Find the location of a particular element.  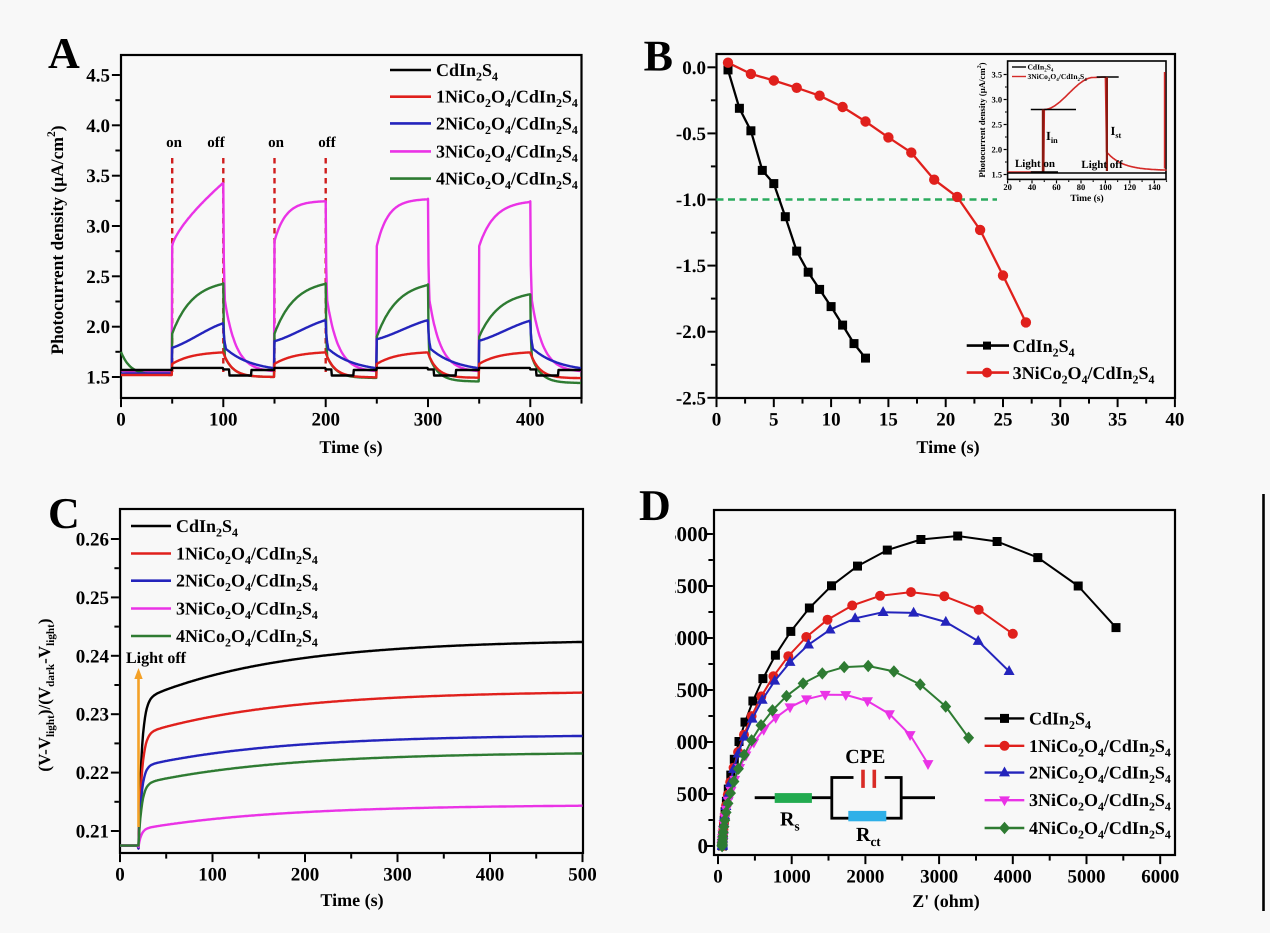

svg-text: -1.0 is located at coordinates (691, 200).